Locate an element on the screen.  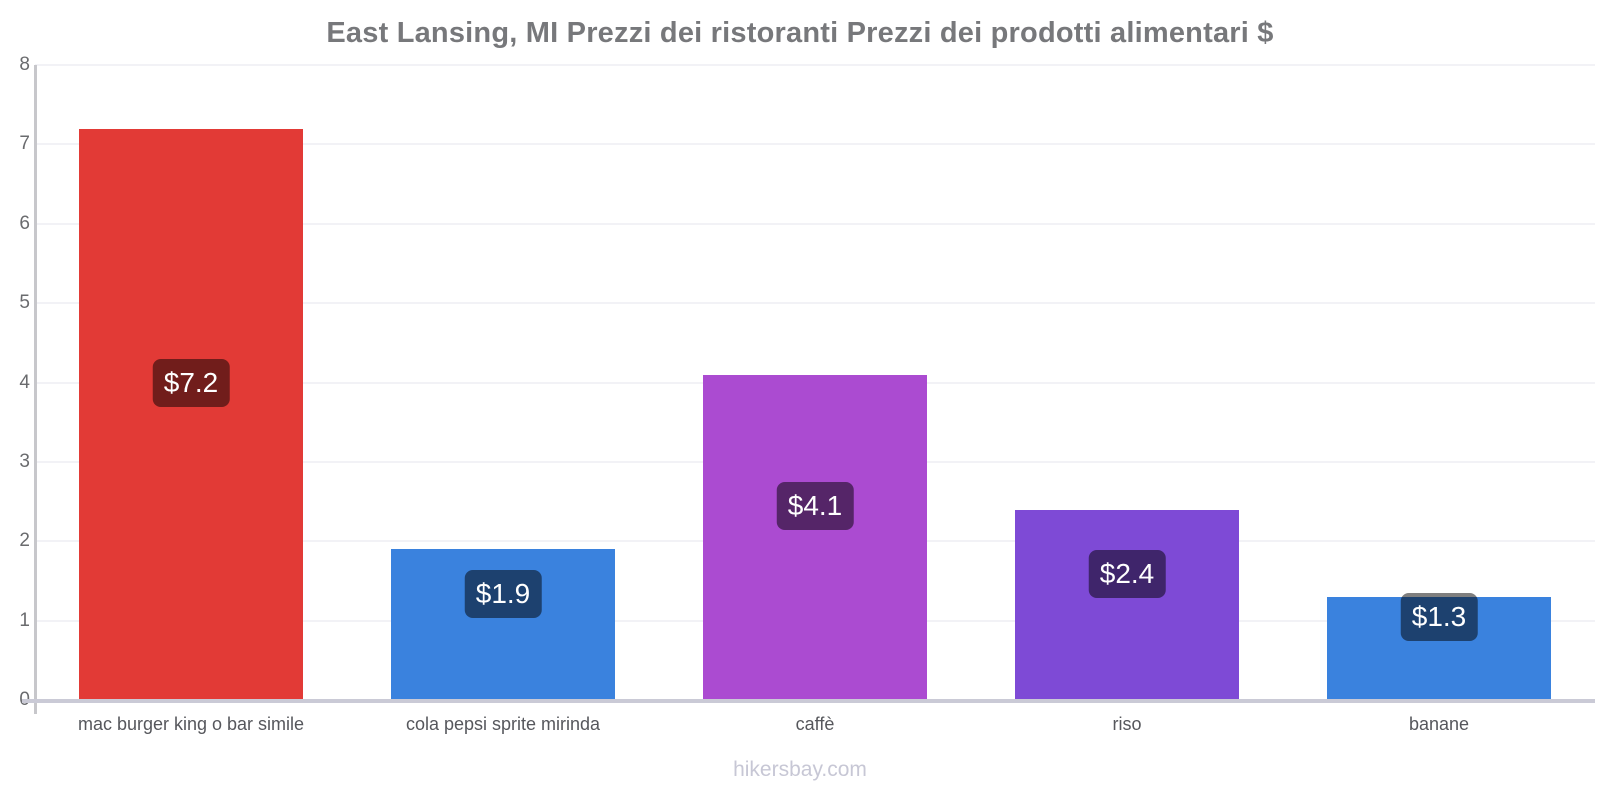
y-axis-tick-label: 5 is located at coordinates (24, 303).